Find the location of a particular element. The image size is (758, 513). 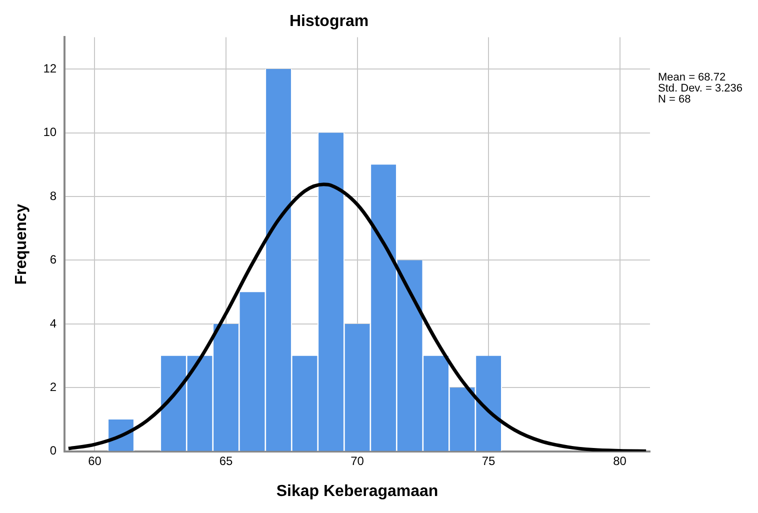

text: Std. Dev. = 3.236 is located at coordinates (700, 88).